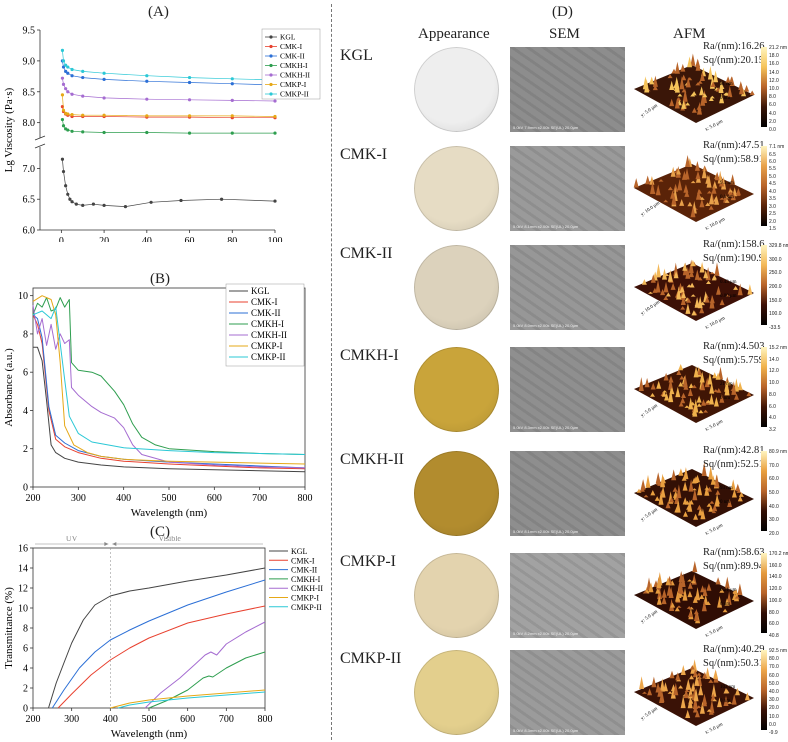 Image resolution: width=788 pixels, height=742 pixels. Describe the element at coordinates (694, 93) in the screenshot. I see `afm-surface: 21 nm 0 nm y: 5.0 μm x: 5.0 μm` at that location.